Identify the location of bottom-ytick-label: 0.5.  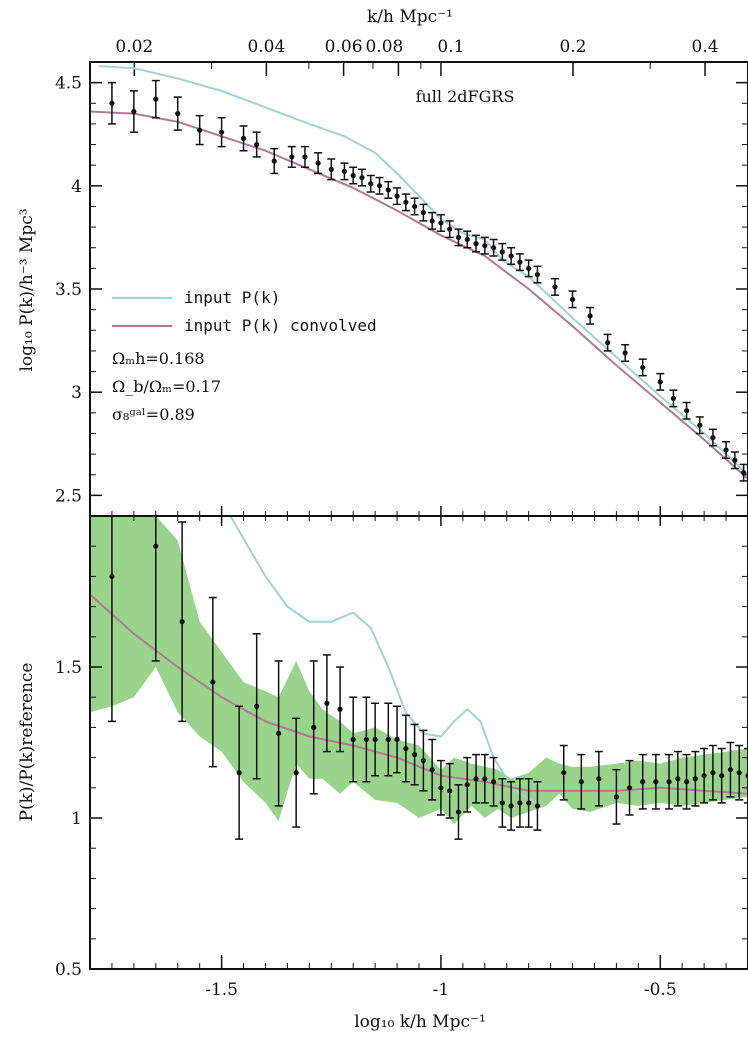
(68, 970).